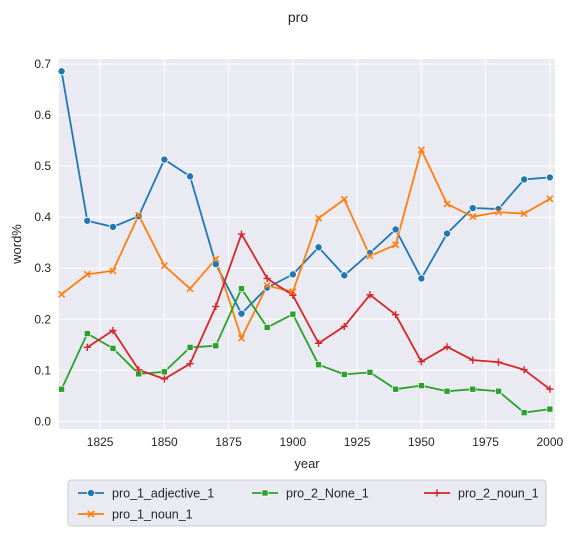  Describe the element at coordinates (163, 494) in the screenshot. I see `legend-label: pro_1_adjective_1` at that location.